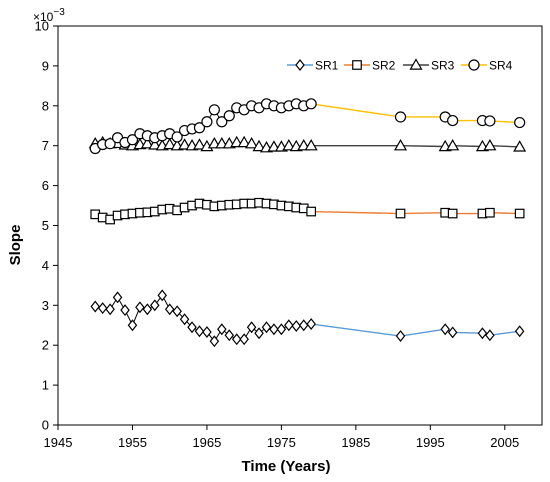  I want to click on legend-label-sr2: SR2, so click(384, 66).